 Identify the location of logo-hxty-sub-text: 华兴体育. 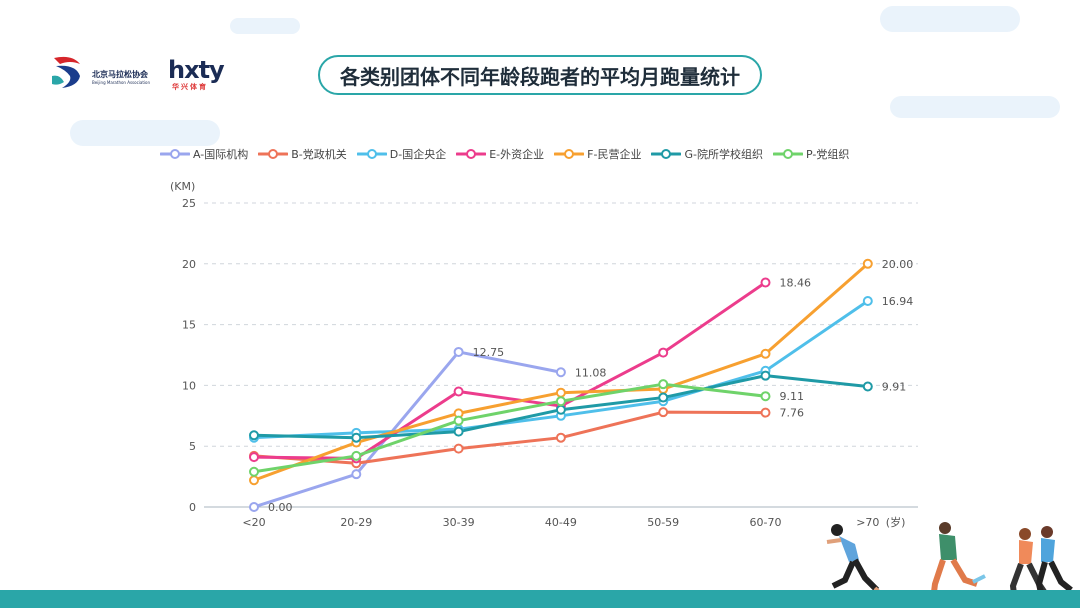
(190, 87).